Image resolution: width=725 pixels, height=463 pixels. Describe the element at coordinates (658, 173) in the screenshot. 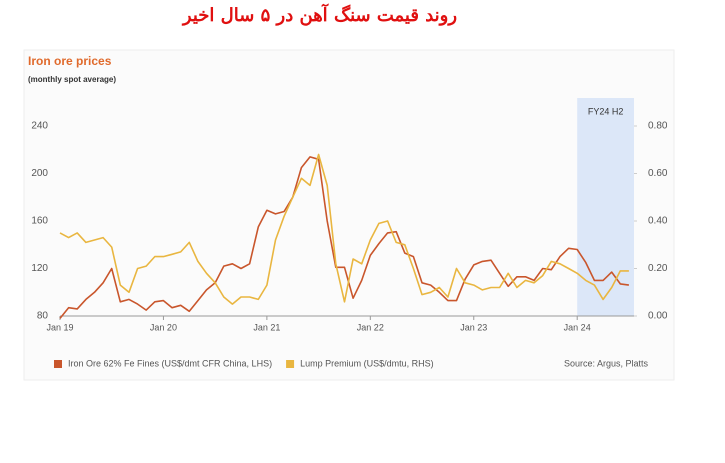

I see `y2-tick-label: 0.60` at that location.